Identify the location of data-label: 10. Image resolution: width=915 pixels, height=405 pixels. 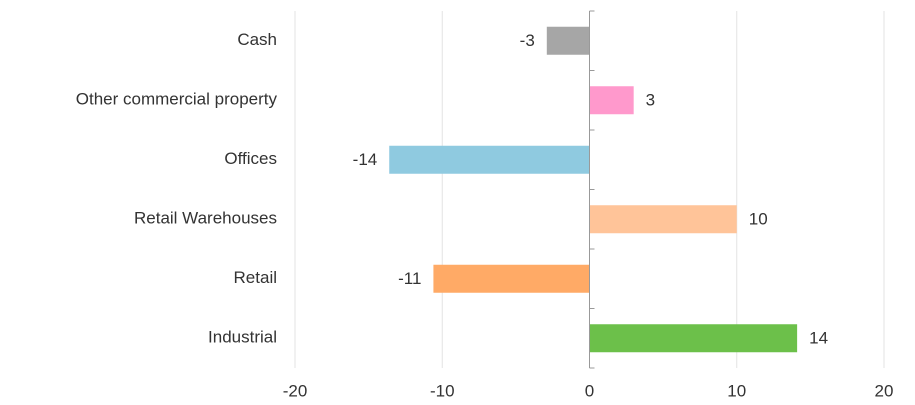
(758, 219).